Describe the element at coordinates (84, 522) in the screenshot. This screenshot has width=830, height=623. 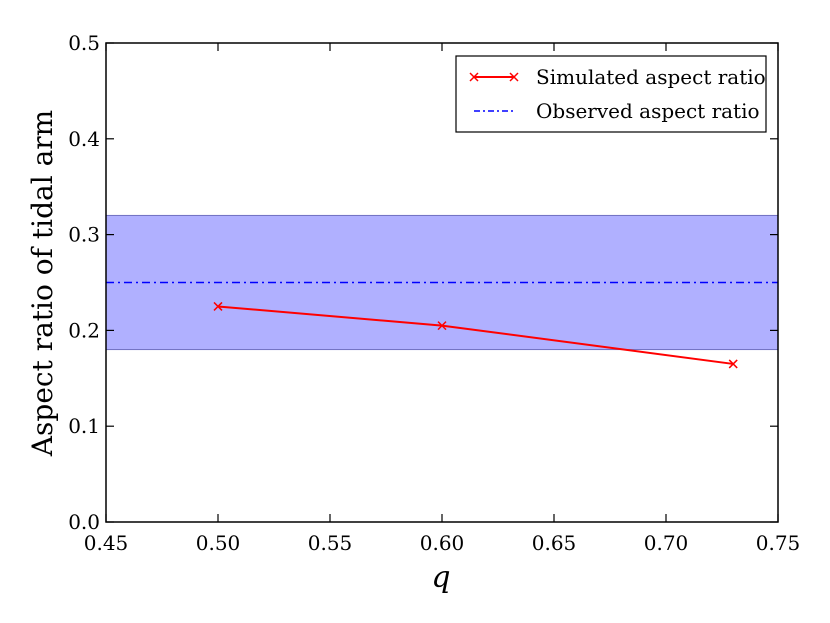
I see `y-tick-label: 0.0` at that location.